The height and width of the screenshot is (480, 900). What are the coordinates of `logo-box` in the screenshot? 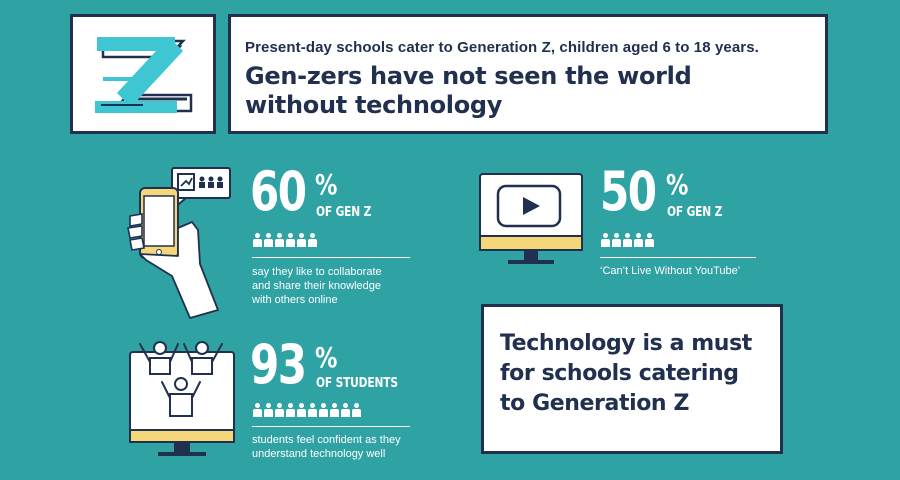 It's located at (143, 74).